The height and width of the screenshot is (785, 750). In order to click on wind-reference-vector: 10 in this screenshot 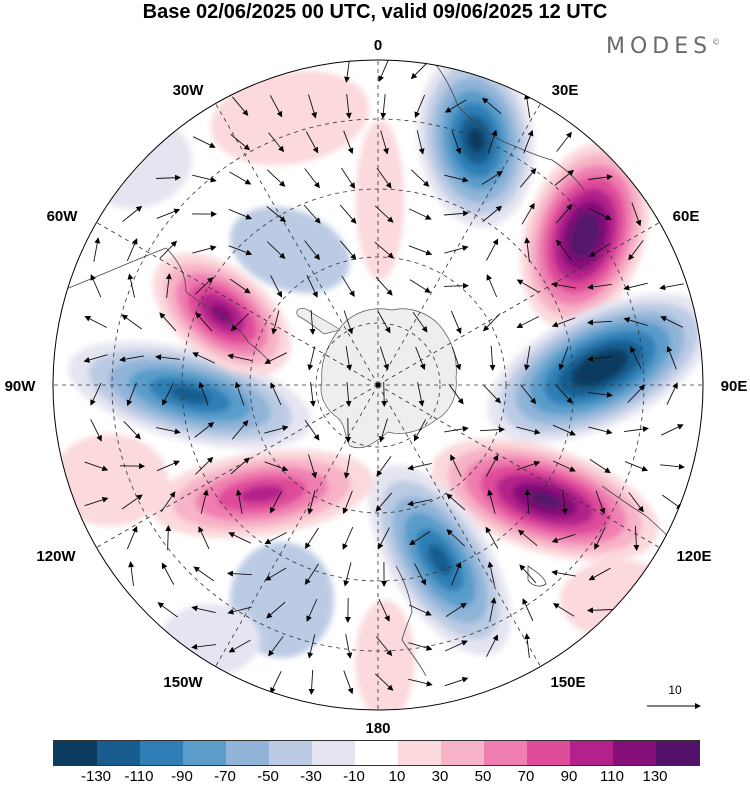, I will do `click(673, 694)`.